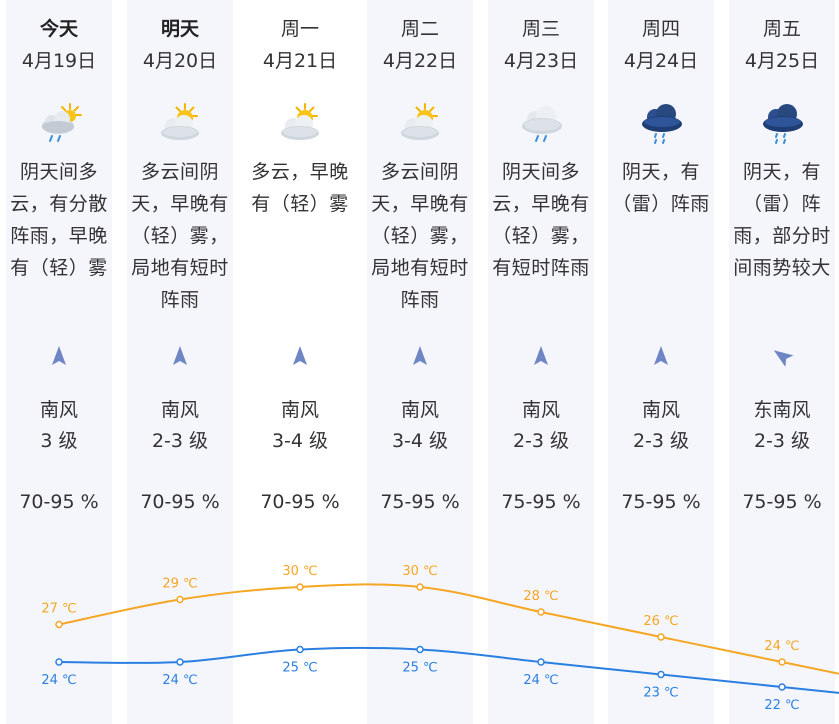  I want to click on day-name: 周三, so click(540, 29).